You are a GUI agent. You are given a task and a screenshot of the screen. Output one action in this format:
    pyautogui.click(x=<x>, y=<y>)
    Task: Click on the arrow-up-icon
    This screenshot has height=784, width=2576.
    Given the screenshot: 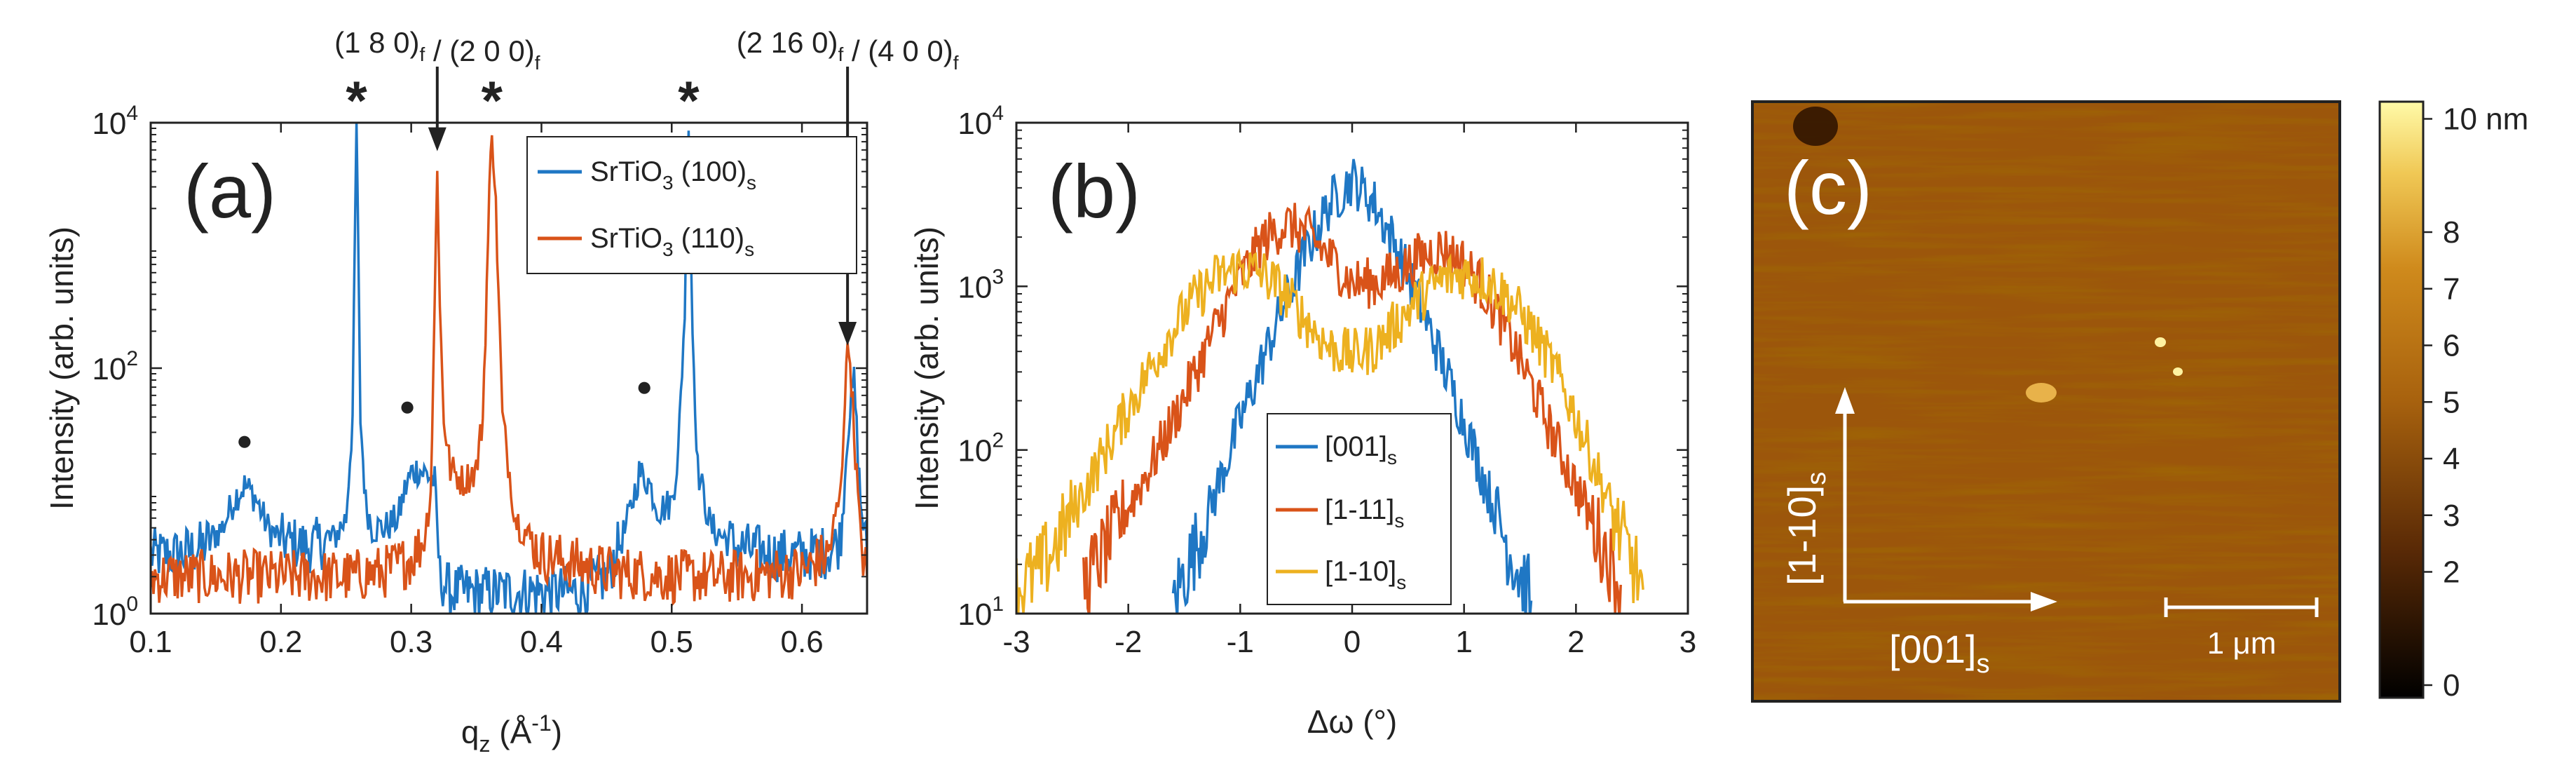 What is the action you would take?
    pyautogui.click(x=1845, y=400)
    